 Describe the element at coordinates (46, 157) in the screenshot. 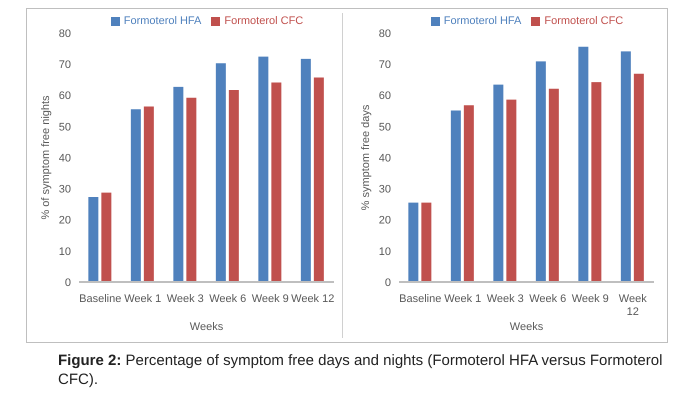

I see `y-axis-title: % of symptom free nights` at that location.